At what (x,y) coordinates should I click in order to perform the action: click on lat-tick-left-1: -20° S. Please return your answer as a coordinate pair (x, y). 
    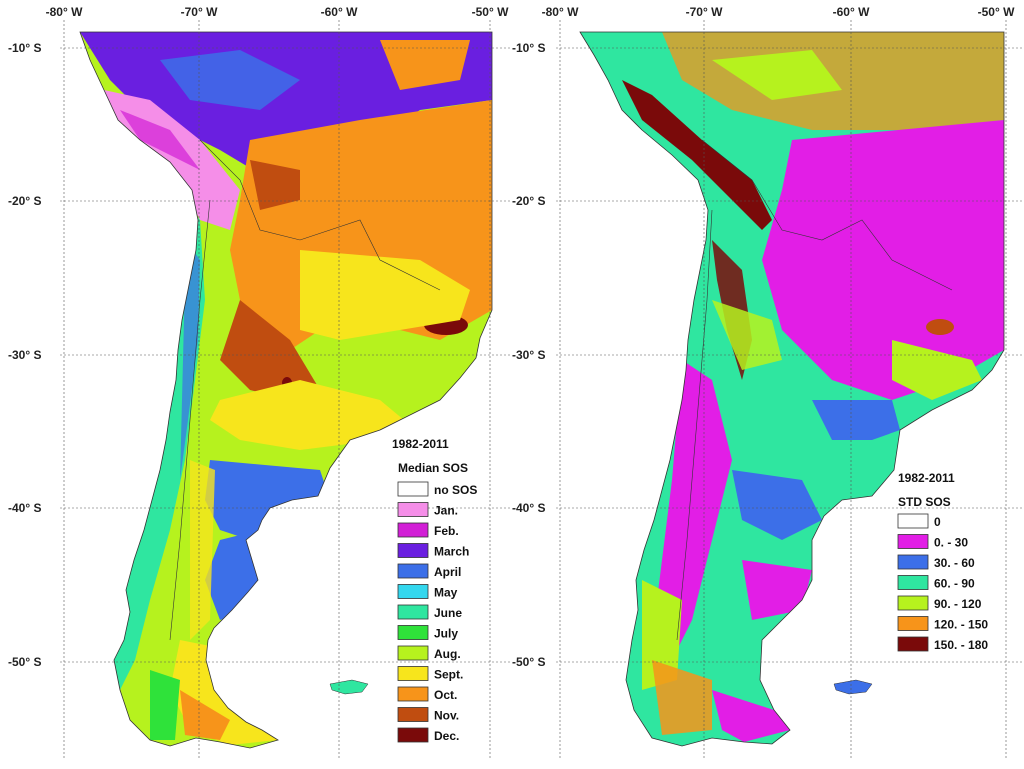
    Looking at the image, I should click on (24, 201).